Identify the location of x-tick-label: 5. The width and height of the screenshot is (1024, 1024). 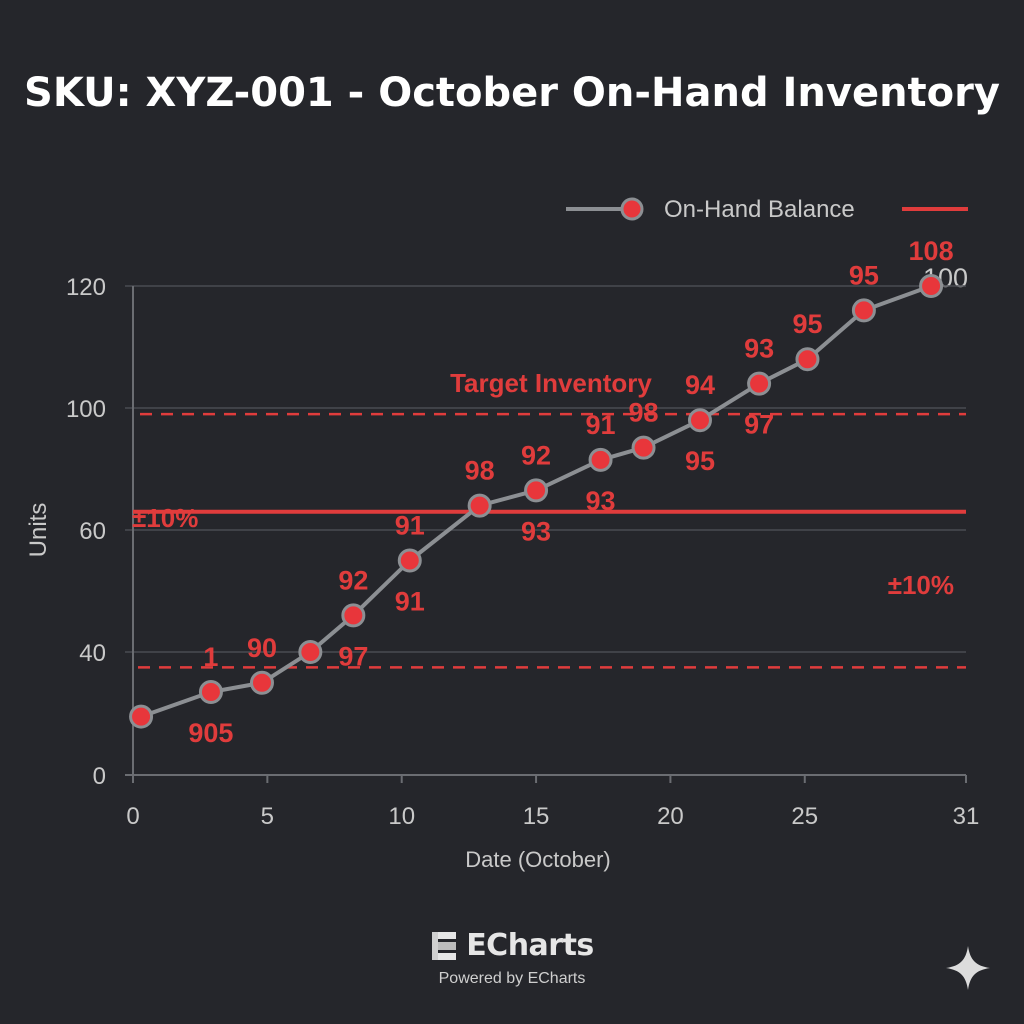
(267, 816).